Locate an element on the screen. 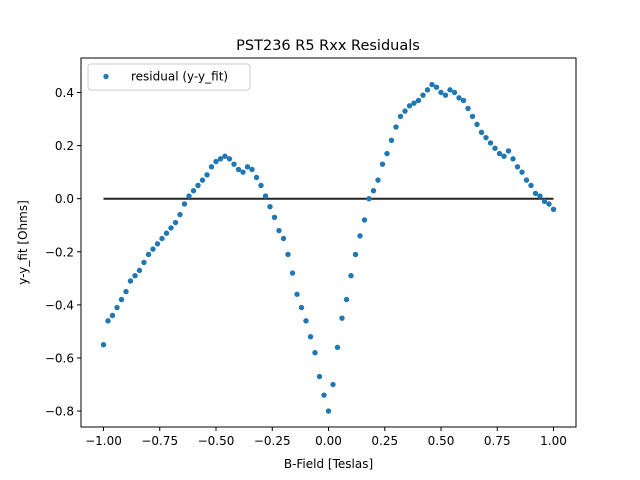 This screenshot has height=480, width=640. y-tick-label: −0.2 is located at coordinates (59, 252).